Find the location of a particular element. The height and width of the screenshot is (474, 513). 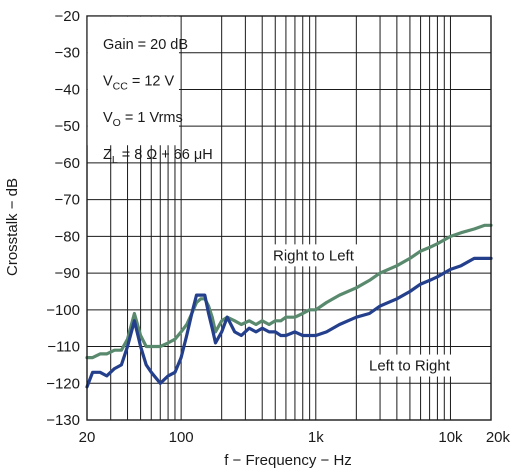

x-tick-labels: 20 100 1k 10k 20k is located at coordinates (295, 437).